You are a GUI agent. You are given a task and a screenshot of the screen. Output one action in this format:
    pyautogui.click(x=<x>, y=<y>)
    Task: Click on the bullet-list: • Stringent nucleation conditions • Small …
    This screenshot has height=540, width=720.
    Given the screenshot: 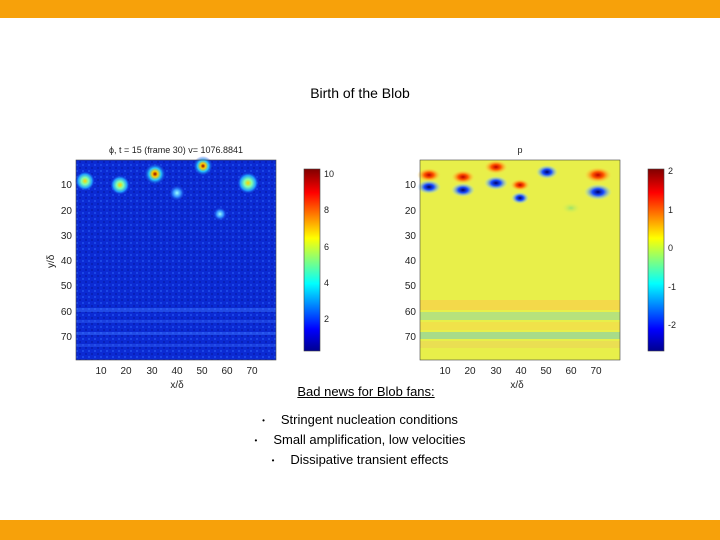 What is the action you would take?
    pyautogui.click(x=360, y=440)
    